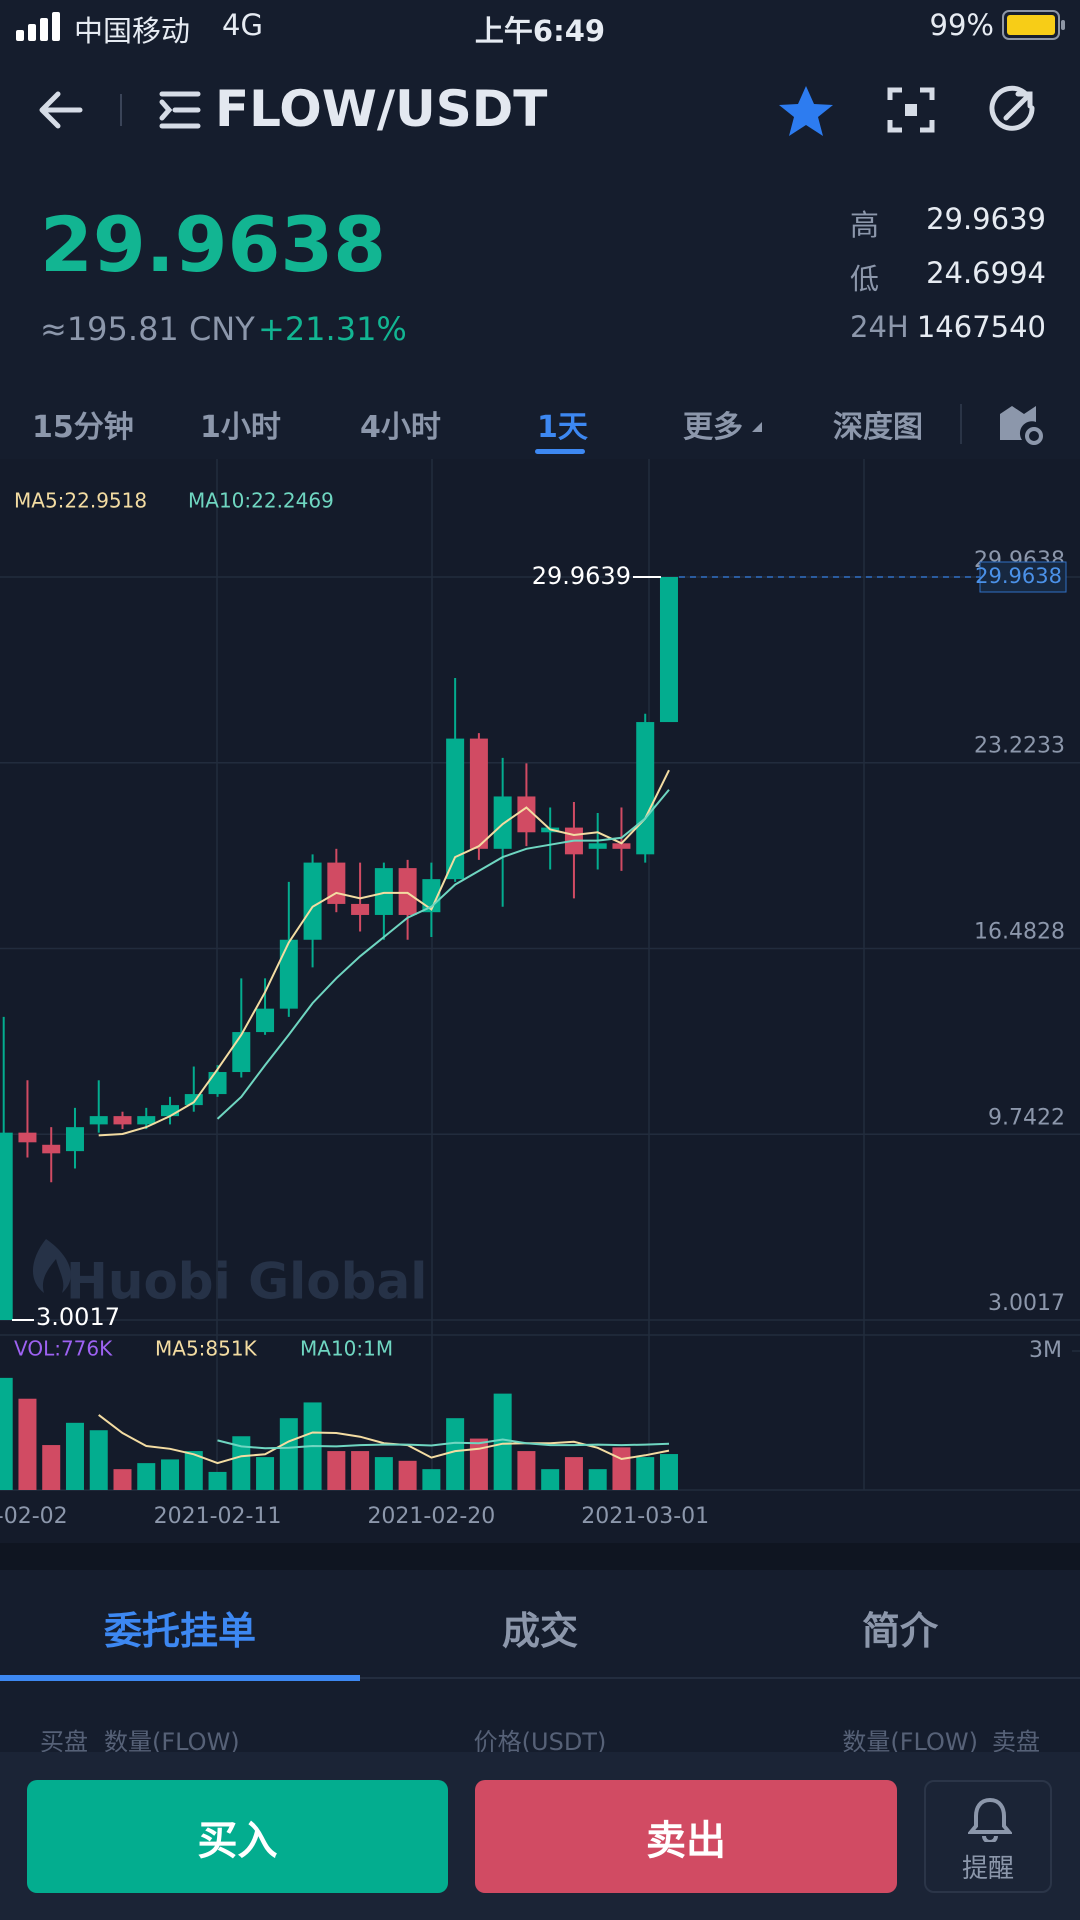 This screenshot has height=1920, width=1080. I want to click on stat-value: 24.6994, so click(986, 273).